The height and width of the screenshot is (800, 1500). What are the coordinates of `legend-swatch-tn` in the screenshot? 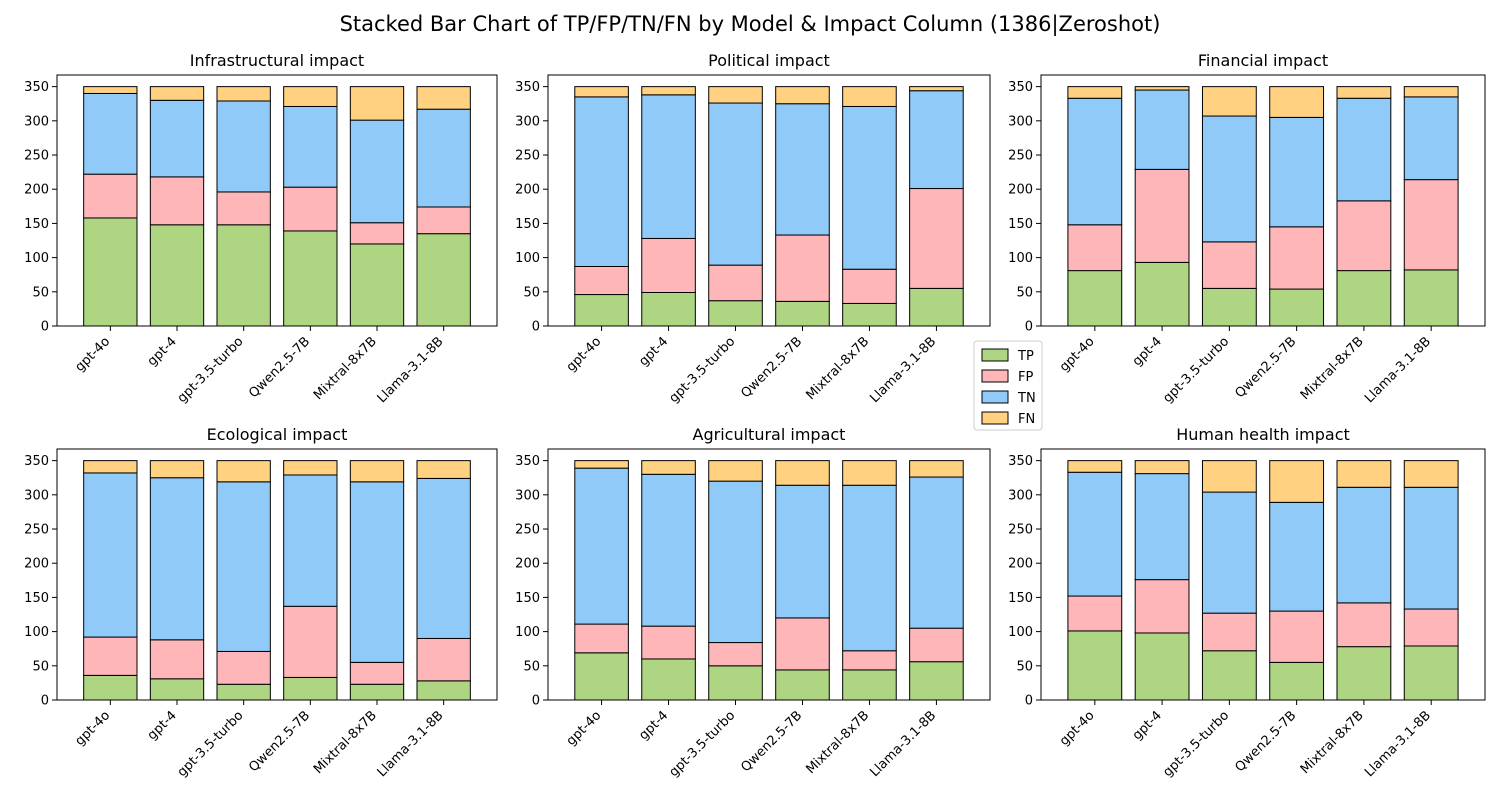 It's located at (995, 397).